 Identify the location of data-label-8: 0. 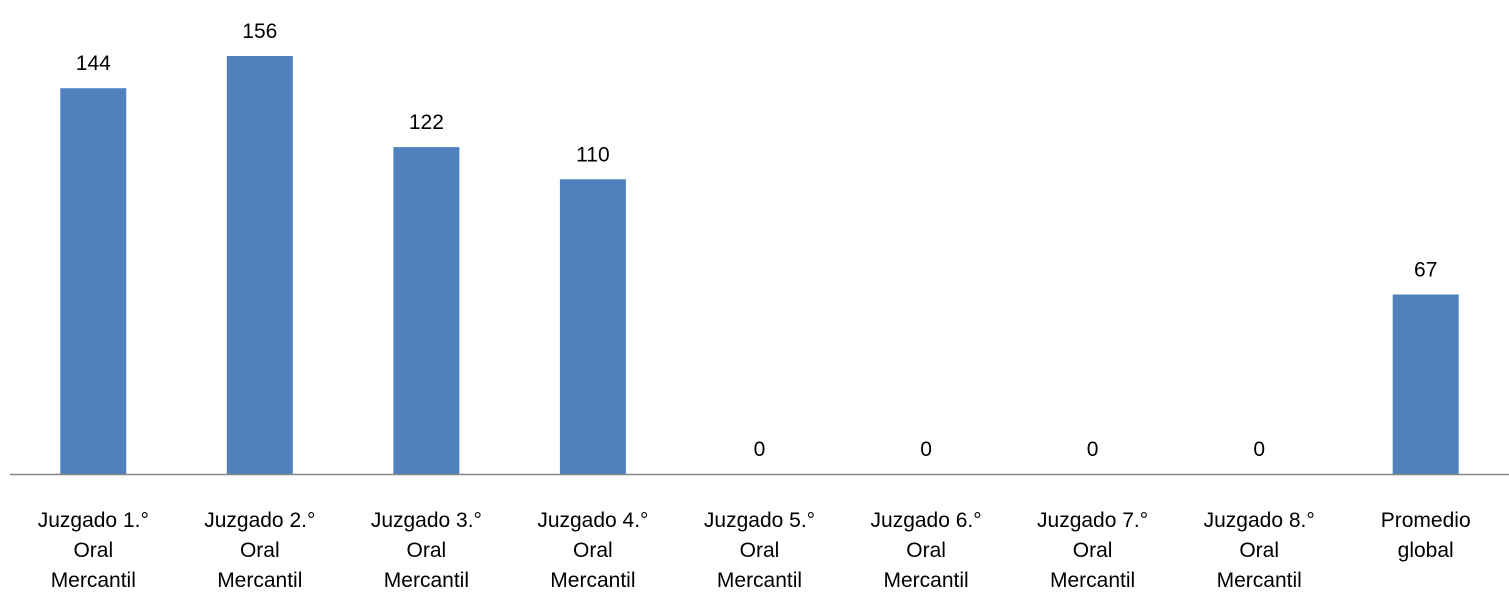
(1259, 449).